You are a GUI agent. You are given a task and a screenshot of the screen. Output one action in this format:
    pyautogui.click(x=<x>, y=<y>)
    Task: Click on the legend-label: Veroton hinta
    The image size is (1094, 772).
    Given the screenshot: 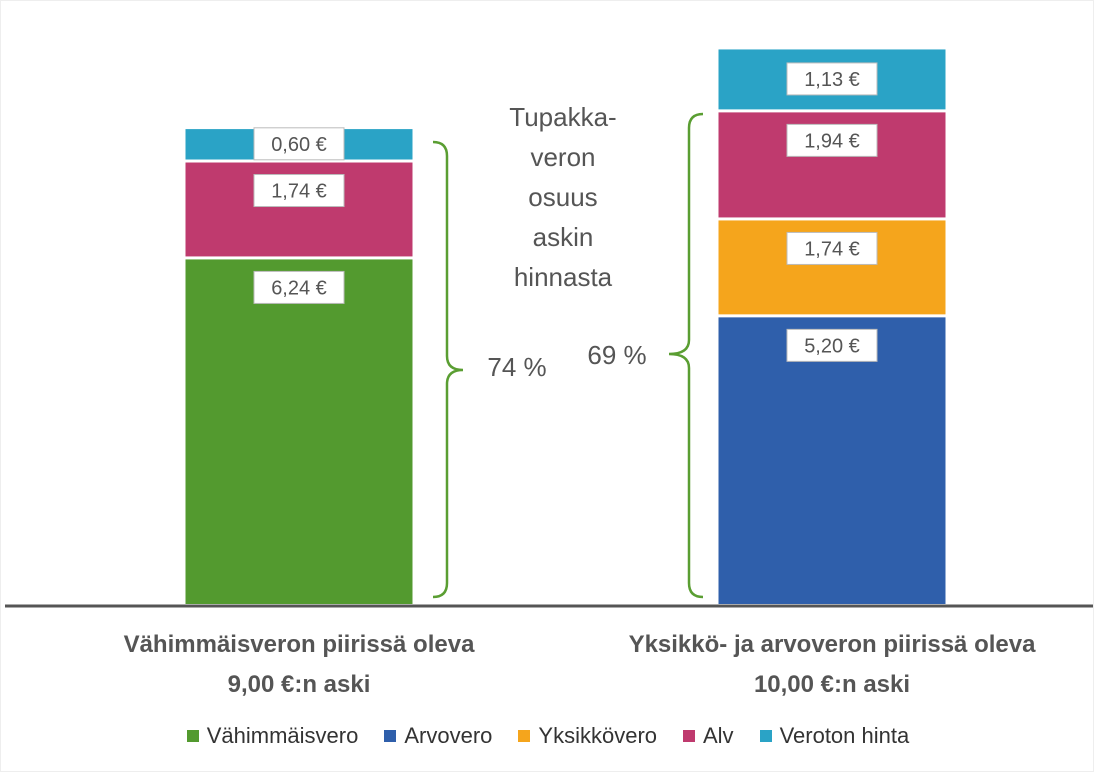 What is the action you would take?
    pyautogui.click(x=844, y=735)
    